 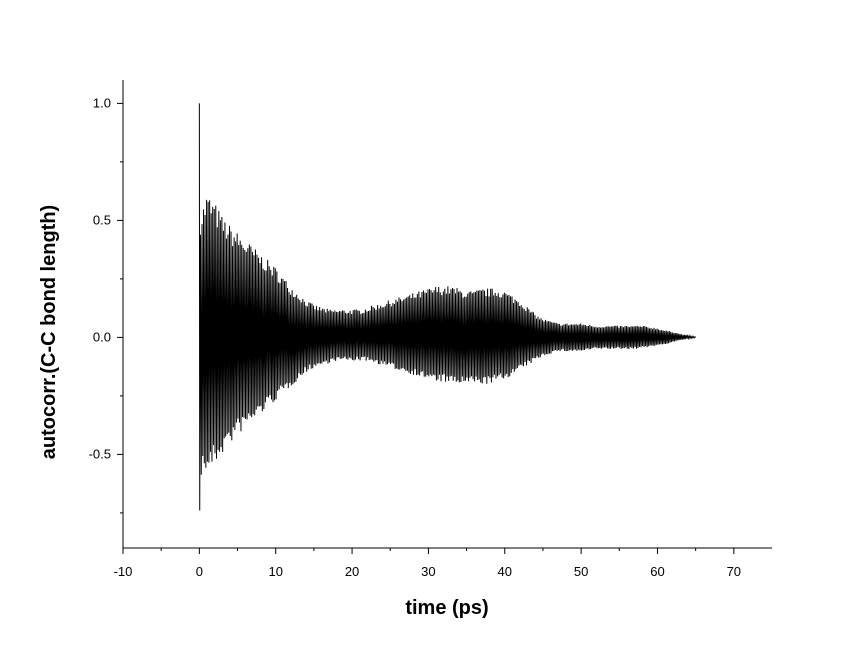 I want to click on x-tick-label: 30, so click(x=428, y=571).